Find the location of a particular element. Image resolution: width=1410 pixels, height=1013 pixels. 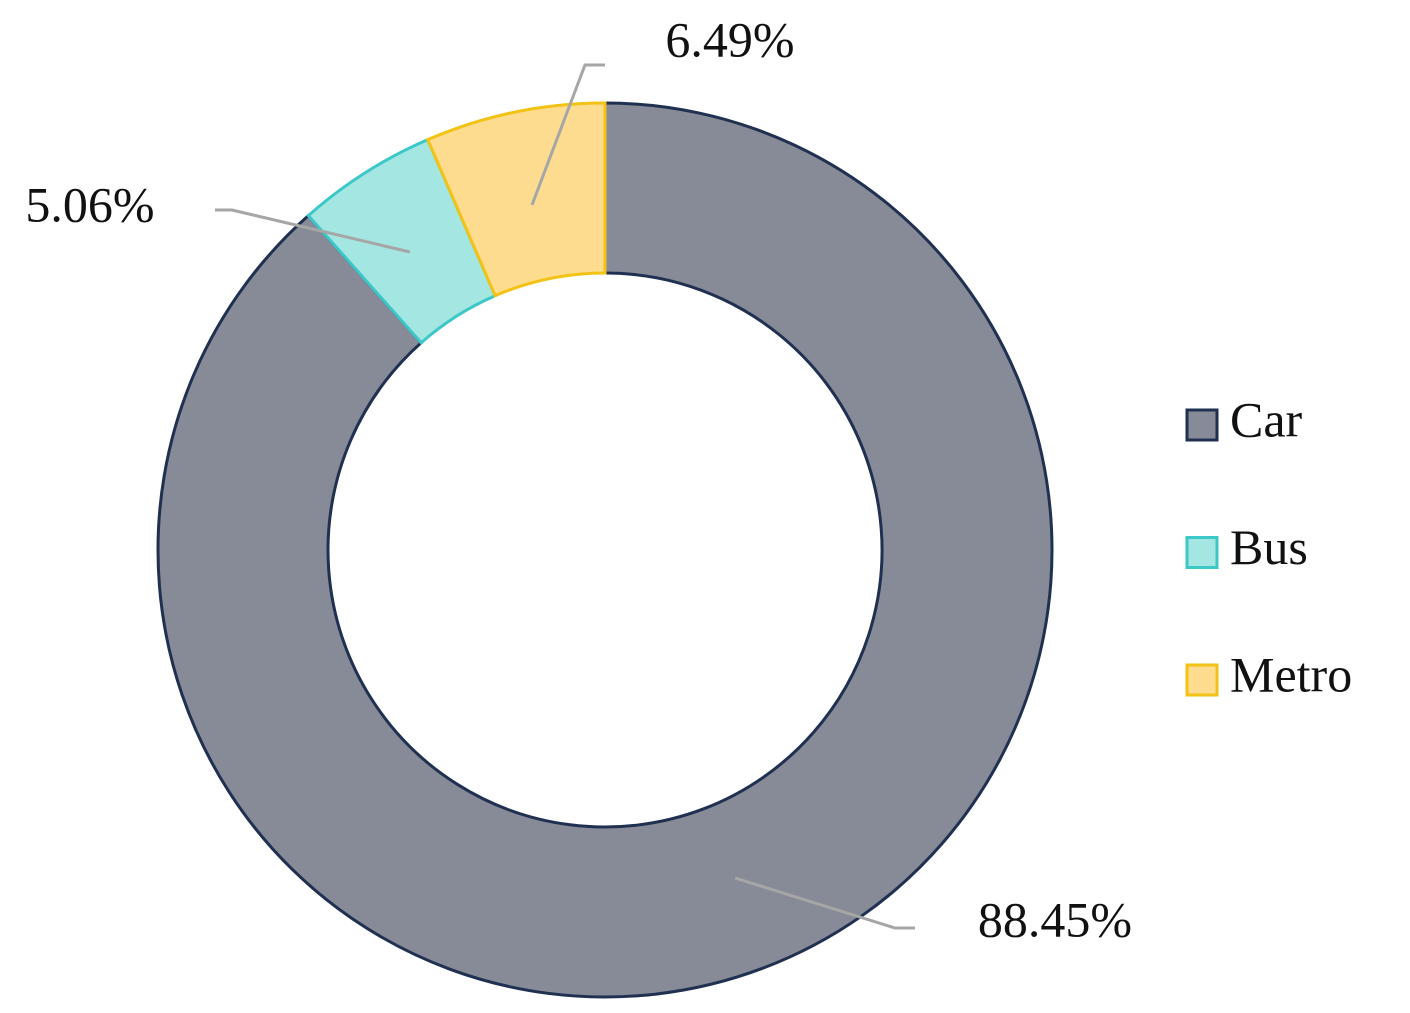

data-label: 5.06% is located at coordinates (89, 204).